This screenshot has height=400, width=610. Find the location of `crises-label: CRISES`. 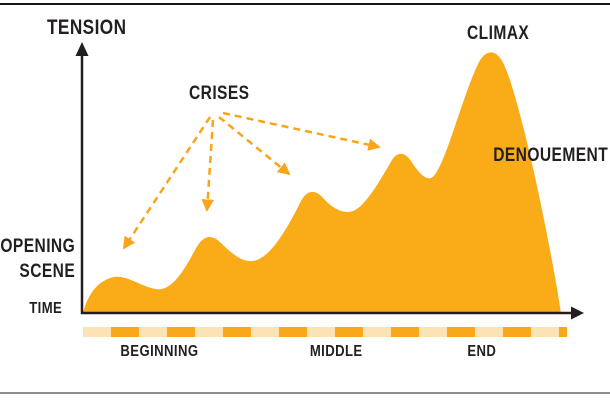

crises-label: CRISES is located at coordinates (219, 93).